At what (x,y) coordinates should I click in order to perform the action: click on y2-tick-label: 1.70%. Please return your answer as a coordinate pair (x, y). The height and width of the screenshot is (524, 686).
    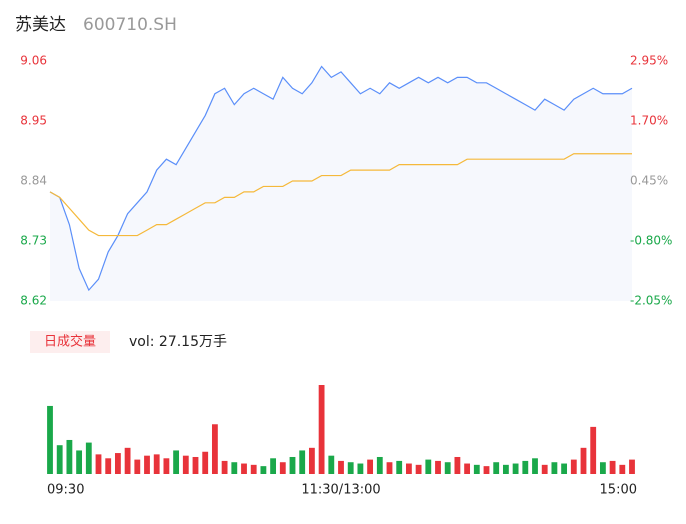
    Looking at the image, I should click on (649, 121).